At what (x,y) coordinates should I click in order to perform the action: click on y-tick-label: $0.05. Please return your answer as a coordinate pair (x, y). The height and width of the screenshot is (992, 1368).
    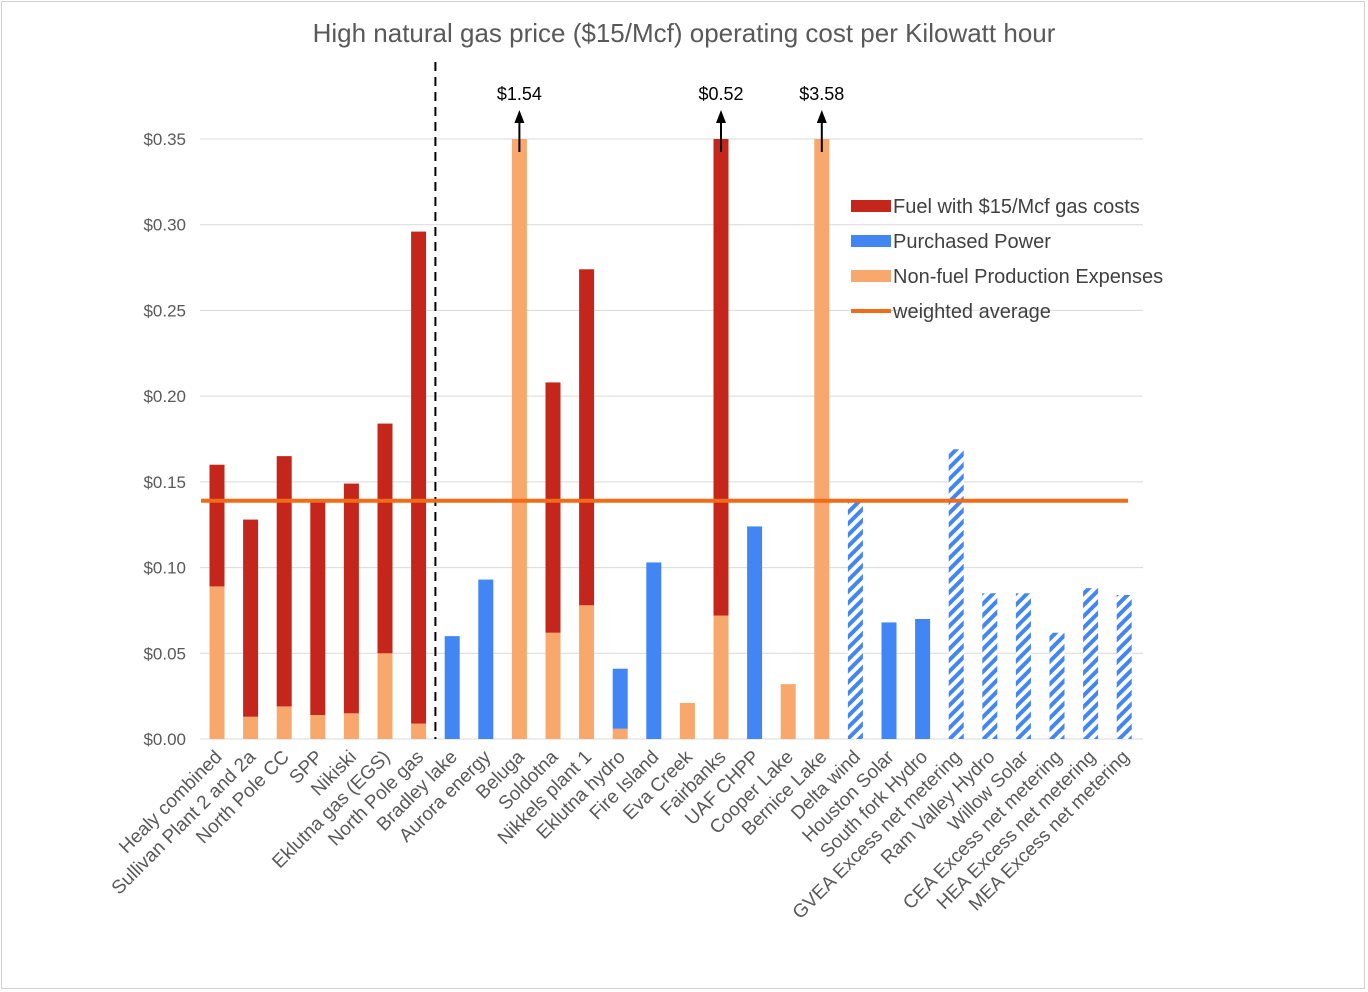
    Looking at the image, I should click on (164, 653).